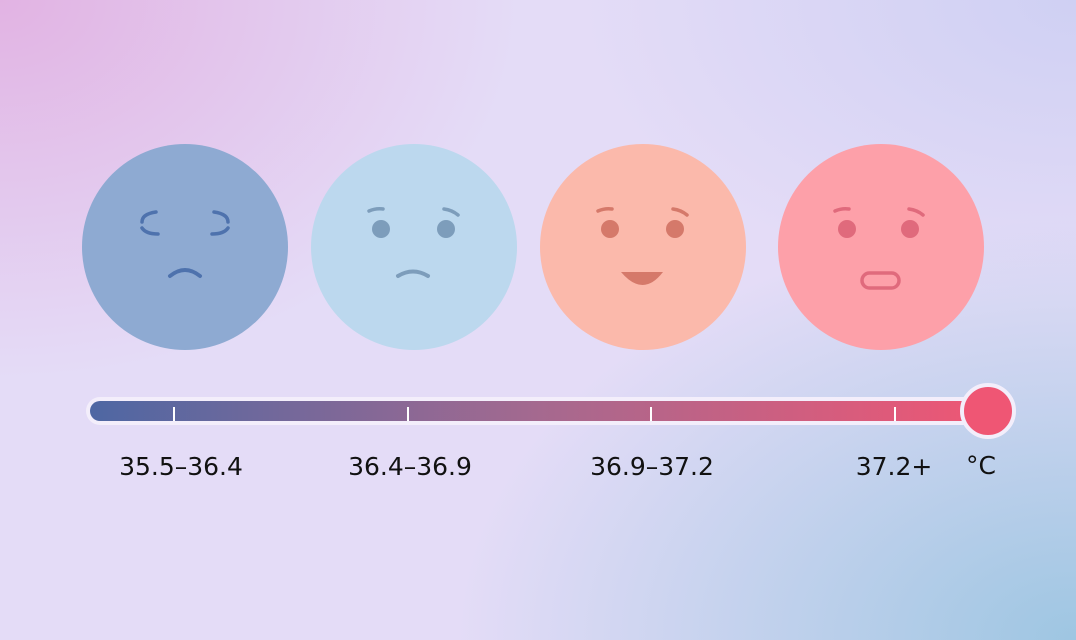  Describe the element at coordinates (894, 466) in the screenshot. I see `range-label: 37.2+` at that location.